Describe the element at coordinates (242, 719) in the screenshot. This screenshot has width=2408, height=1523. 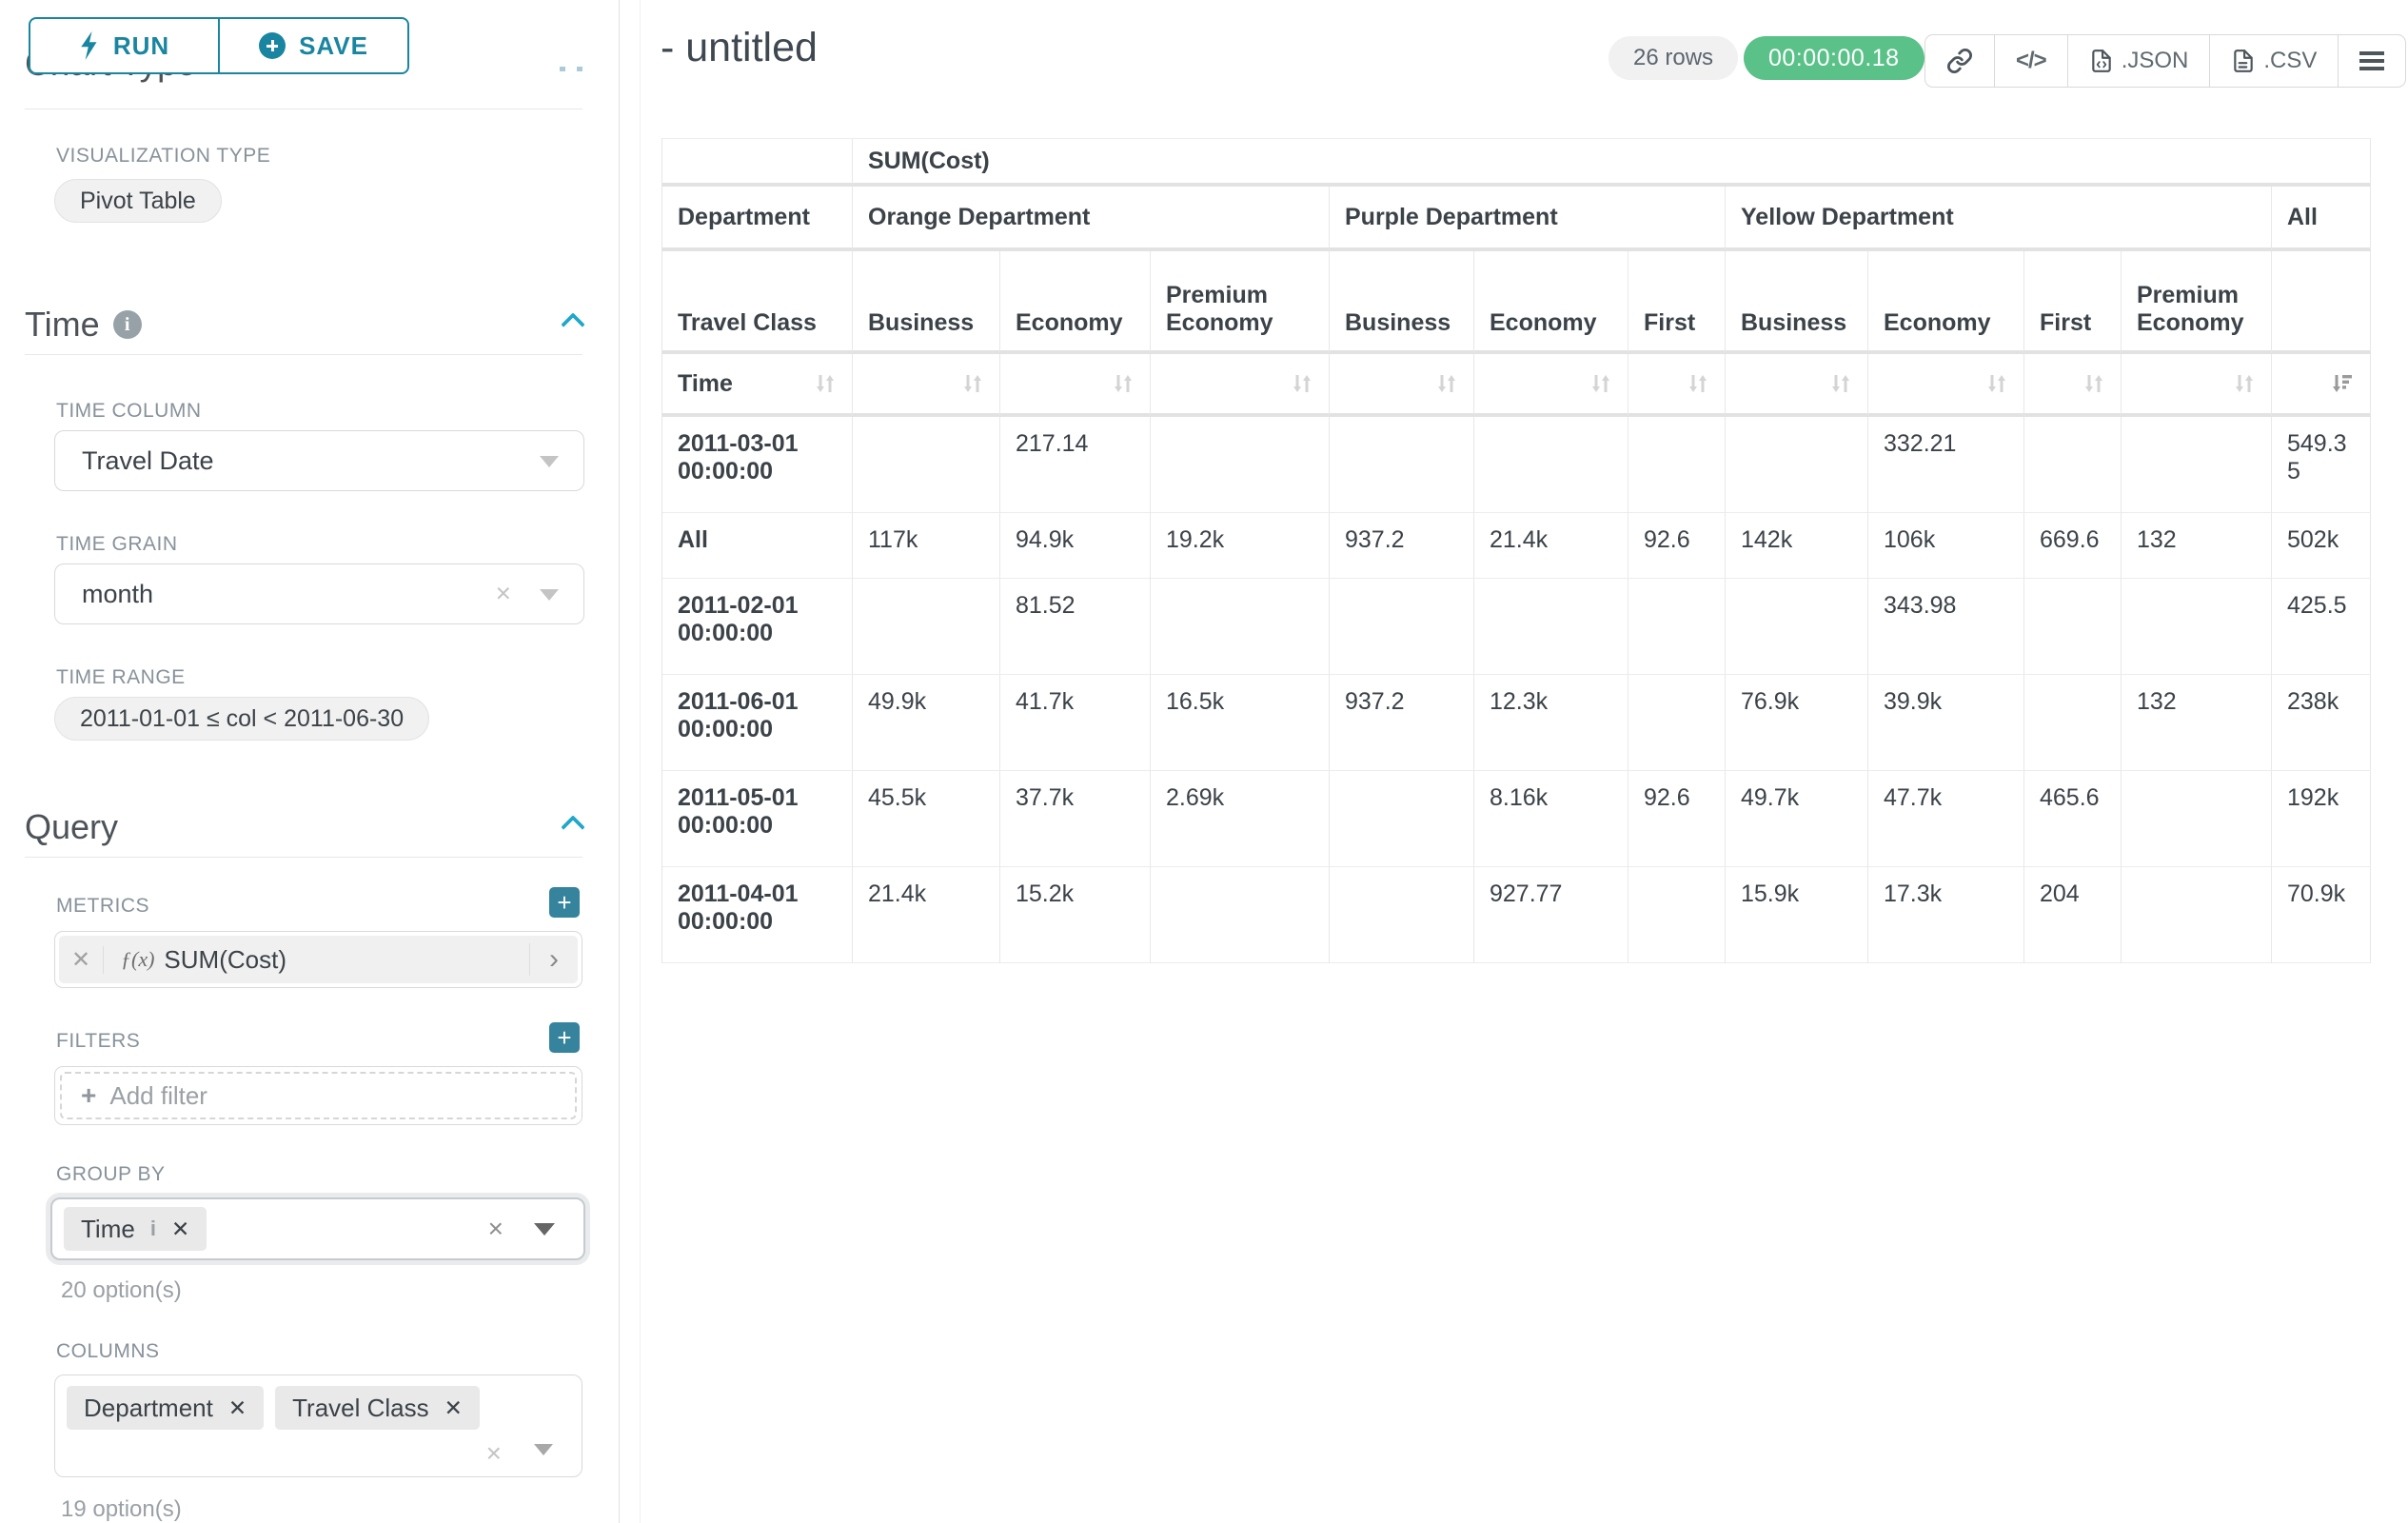
I see `time-range-pill: 2011-01-01 ≤ col < 2011-06-30` at that location.